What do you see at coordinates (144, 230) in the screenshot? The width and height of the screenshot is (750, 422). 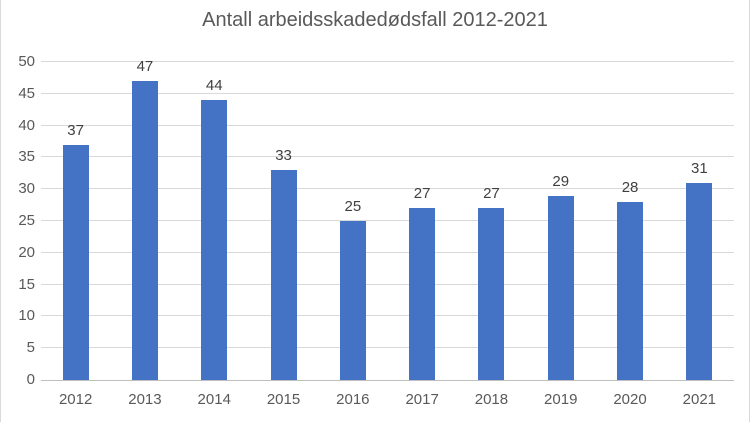 I see `bar-2013` at bounding box center [144, 230].